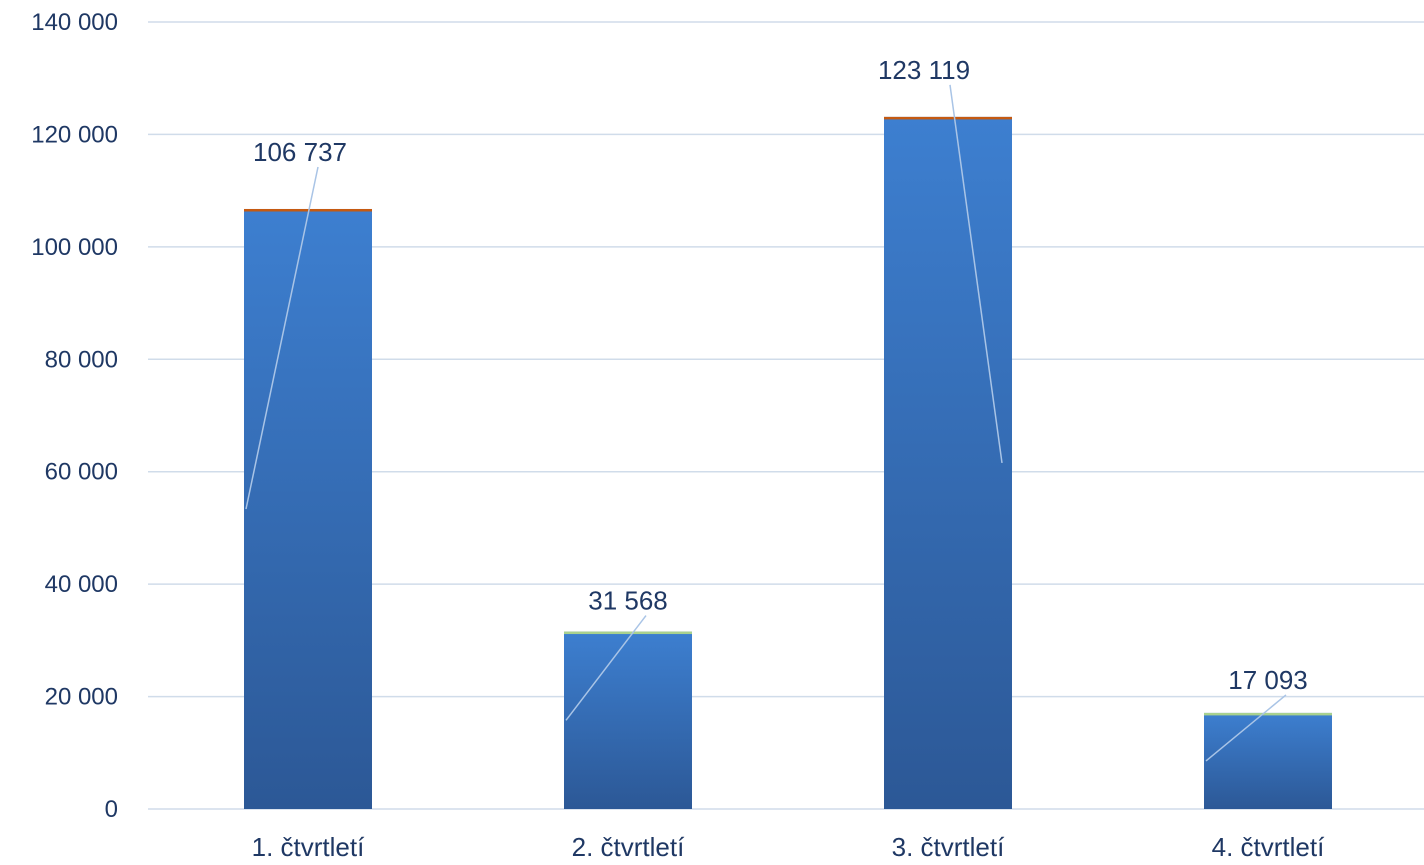  Describe the element at coordinates (81, 697) in the screenshot. I see `y-tick-label: 20 000` at that location.